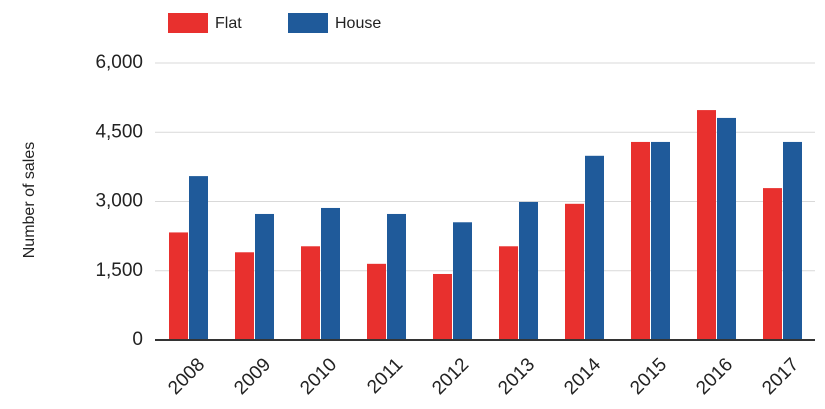 This screenshot has width=825, height=409. Describe the element at coordinates (780, 376) in the screenshot. I see `x-tick-label: 2017` at that location.